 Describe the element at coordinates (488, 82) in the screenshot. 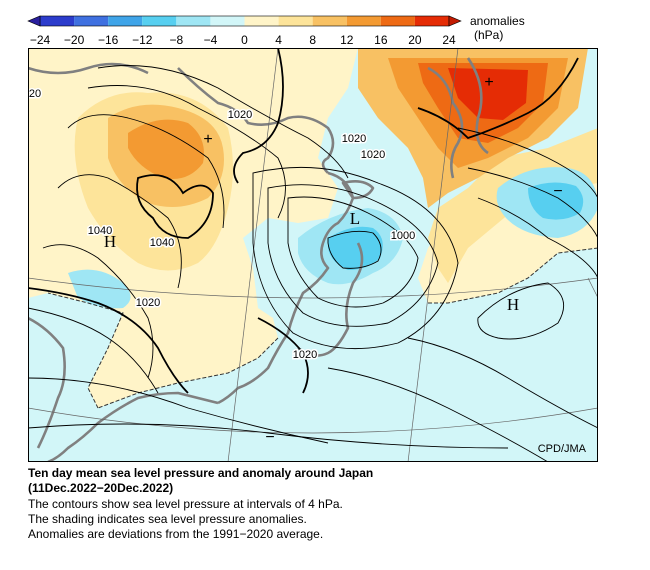

I see `positive-anomaly-marker-north: +` at that location.